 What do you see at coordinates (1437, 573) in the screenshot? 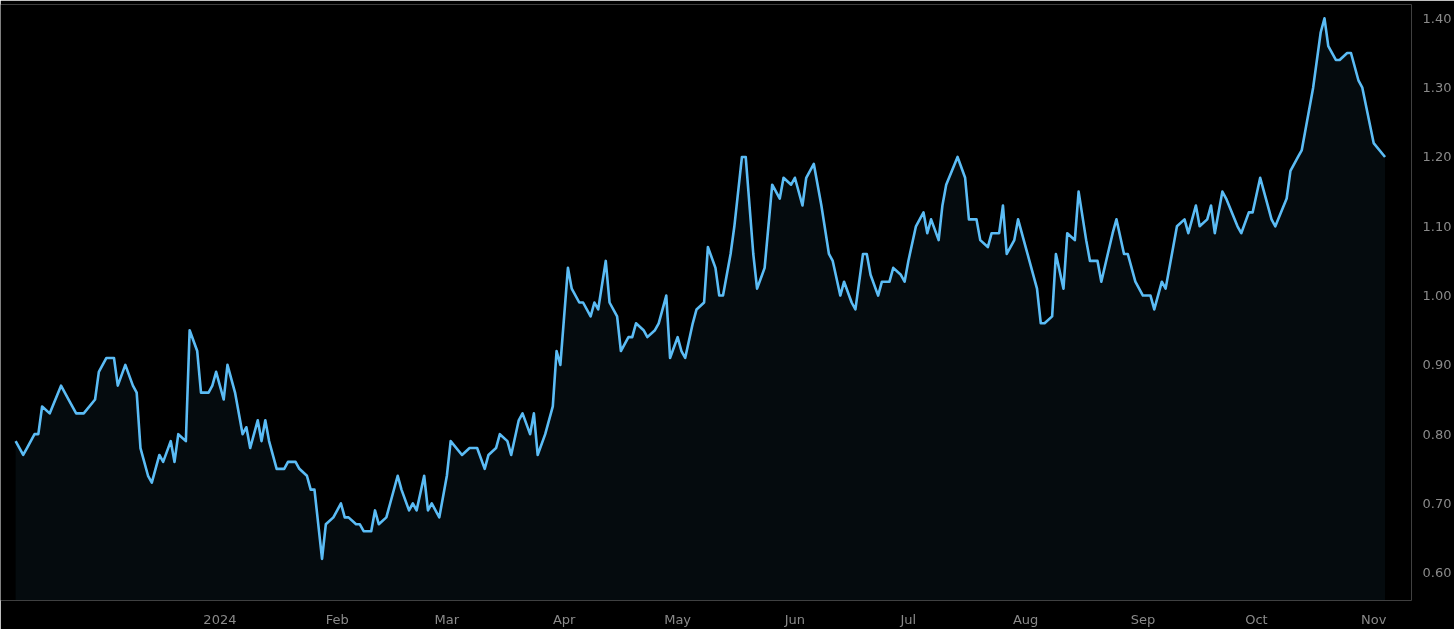
I see `y-tick-label: 0.60` at bounding box center [1437, 573].